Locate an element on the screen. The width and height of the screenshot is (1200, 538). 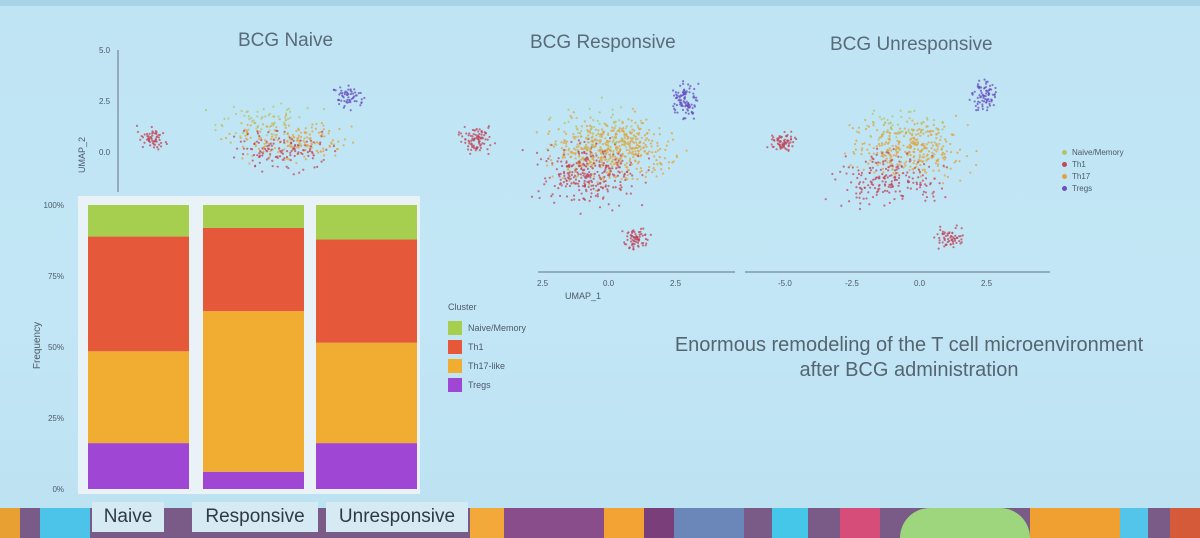
bar-segment-responsive-th1 is located at coordinates (253, 269).